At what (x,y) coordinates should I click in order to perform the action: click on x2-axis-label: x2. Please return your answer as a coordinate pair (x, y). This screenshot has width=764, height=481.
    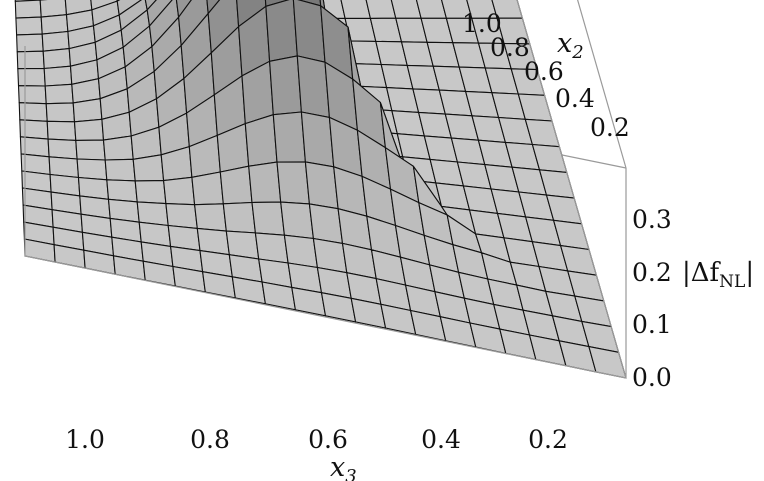
    Looking at the image, I should click on (570, 45).